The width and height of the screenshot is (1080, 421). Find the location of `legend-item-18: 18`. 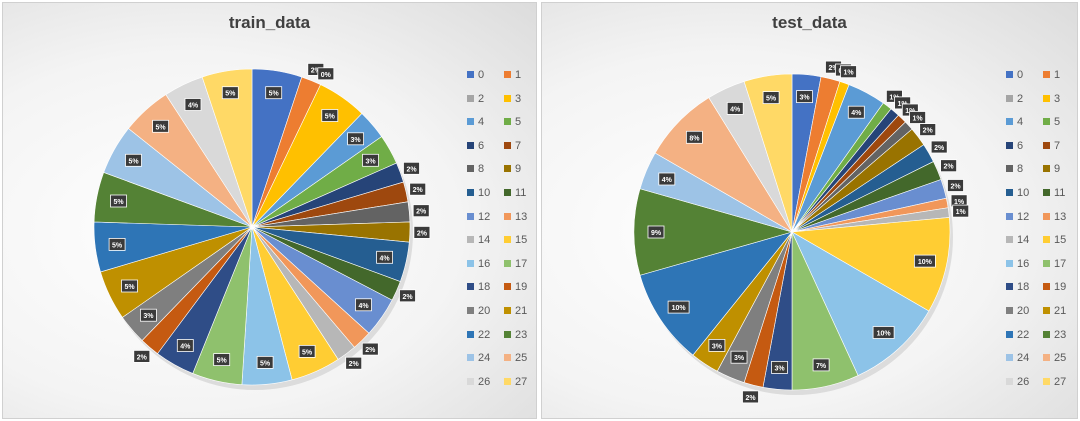

legend-item-18: 18 is located at coordinates (478, 287).